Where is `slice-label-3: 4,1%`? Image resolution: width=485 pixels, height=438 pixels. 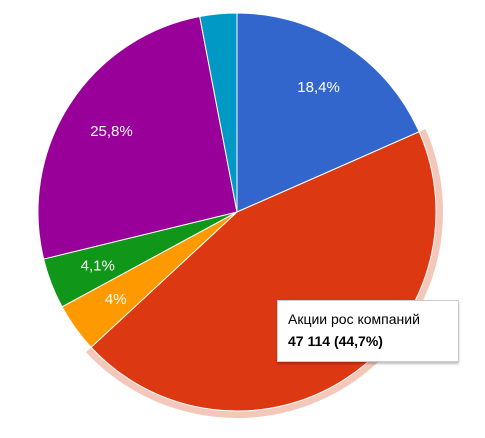
slice-label-3: 4,1% is located at coordinates (98, 266).